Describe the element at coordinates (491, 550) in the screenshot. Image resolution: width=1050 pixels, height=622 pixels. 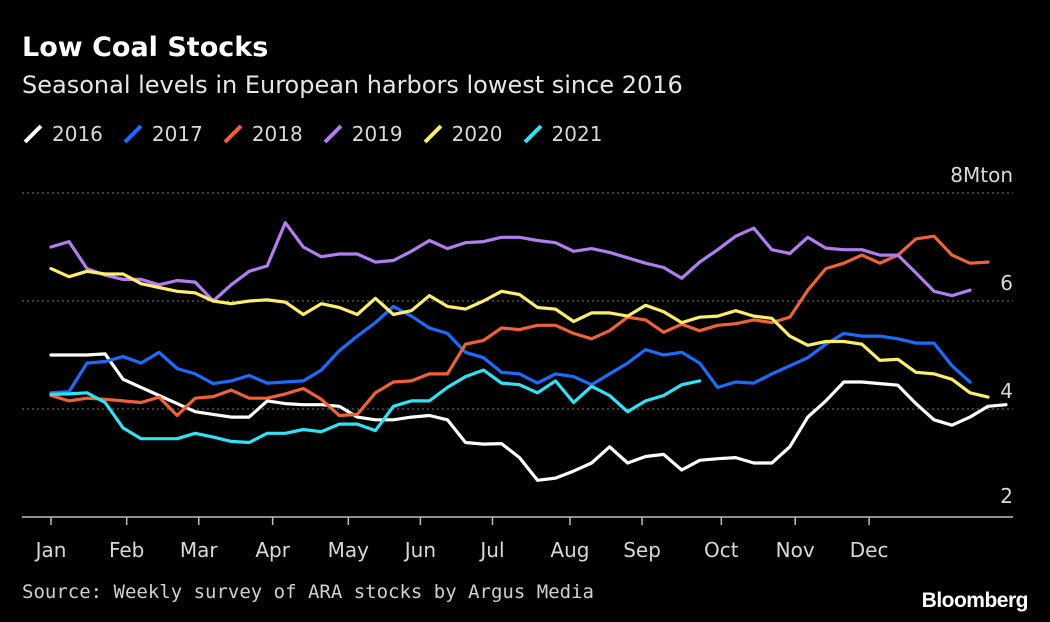
I see `x-tick-label: Jul` at that location.